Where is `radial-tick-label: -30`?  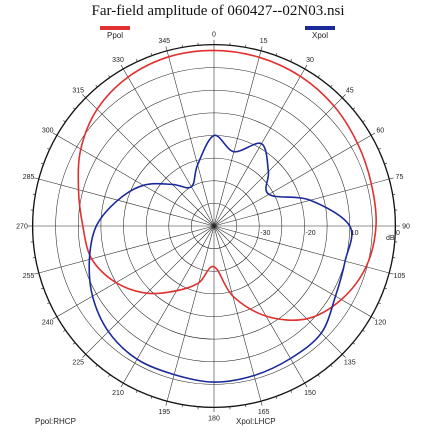 radial-tick-label: -30 is located at coordinates (265, 233).